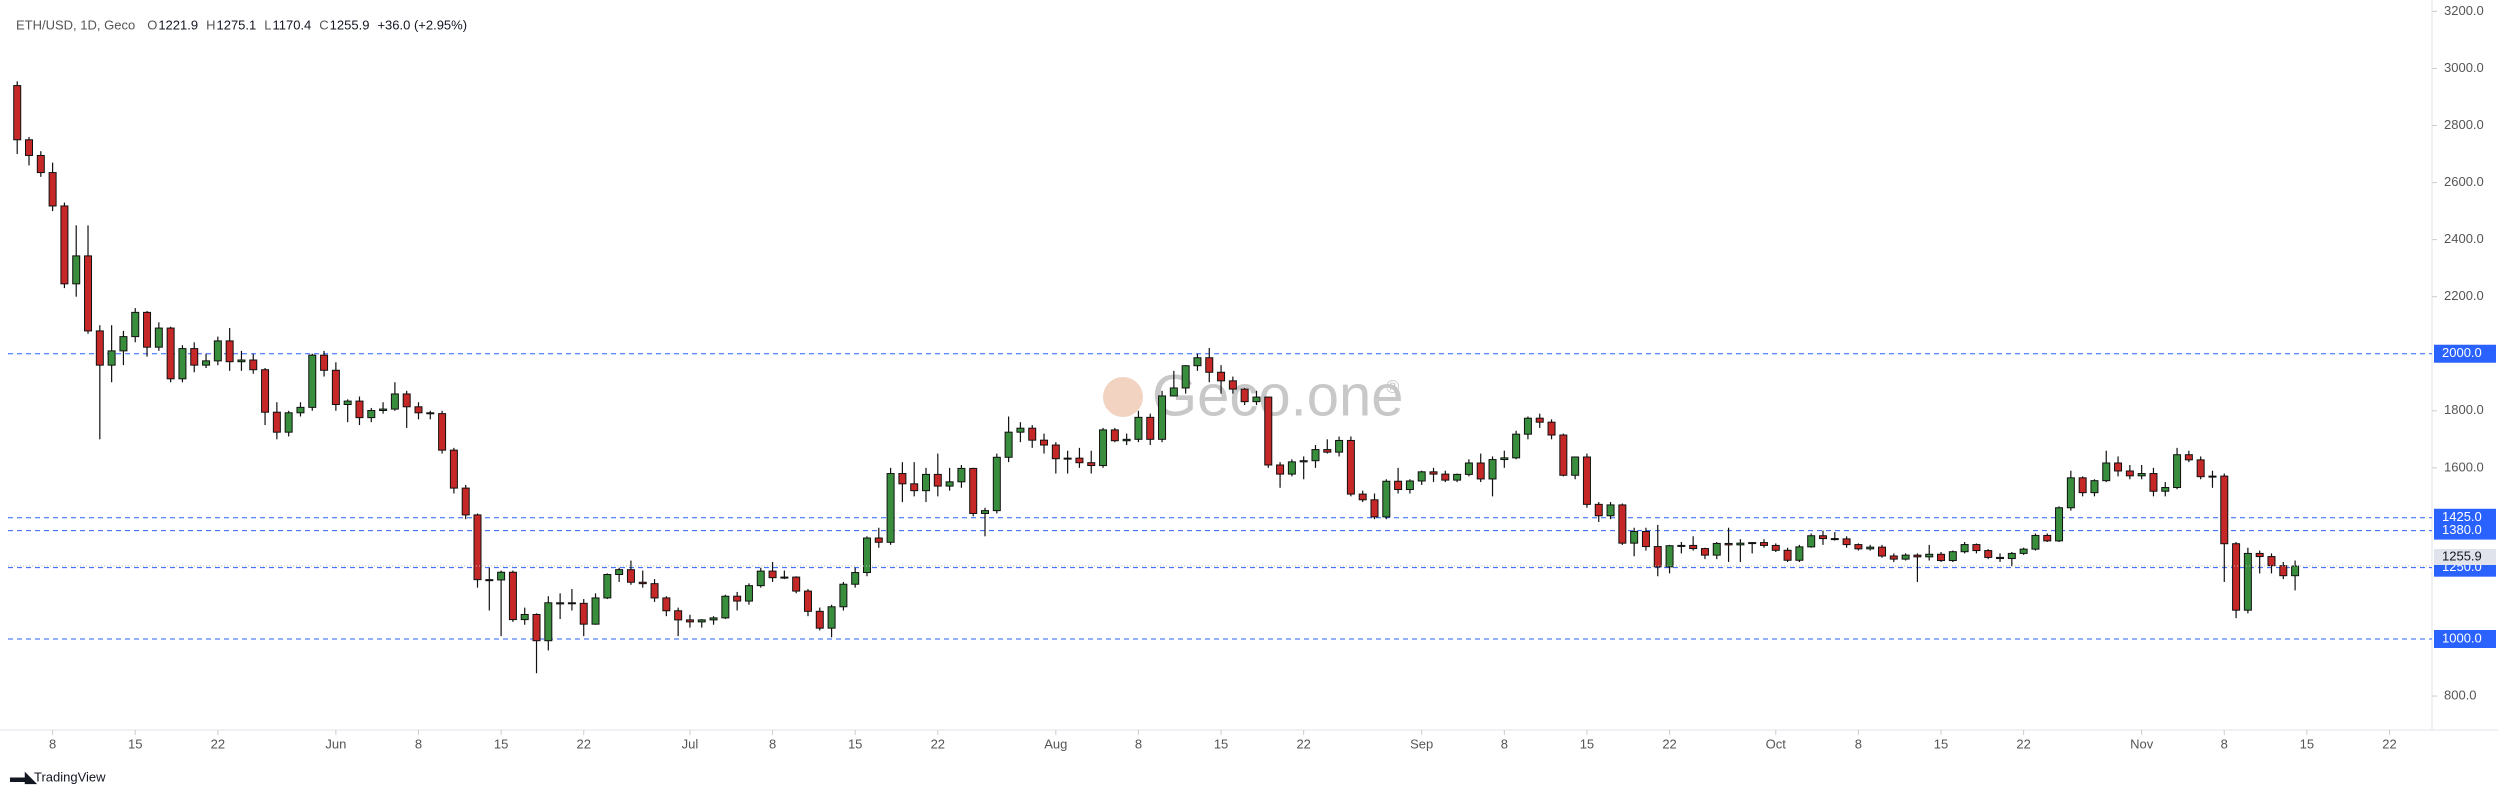 This screenshot has width=2498, height=795. Describe the element at coordinates (2464, 67) in the screenshot. I see `y-tick-label: 3000.0` at that location.